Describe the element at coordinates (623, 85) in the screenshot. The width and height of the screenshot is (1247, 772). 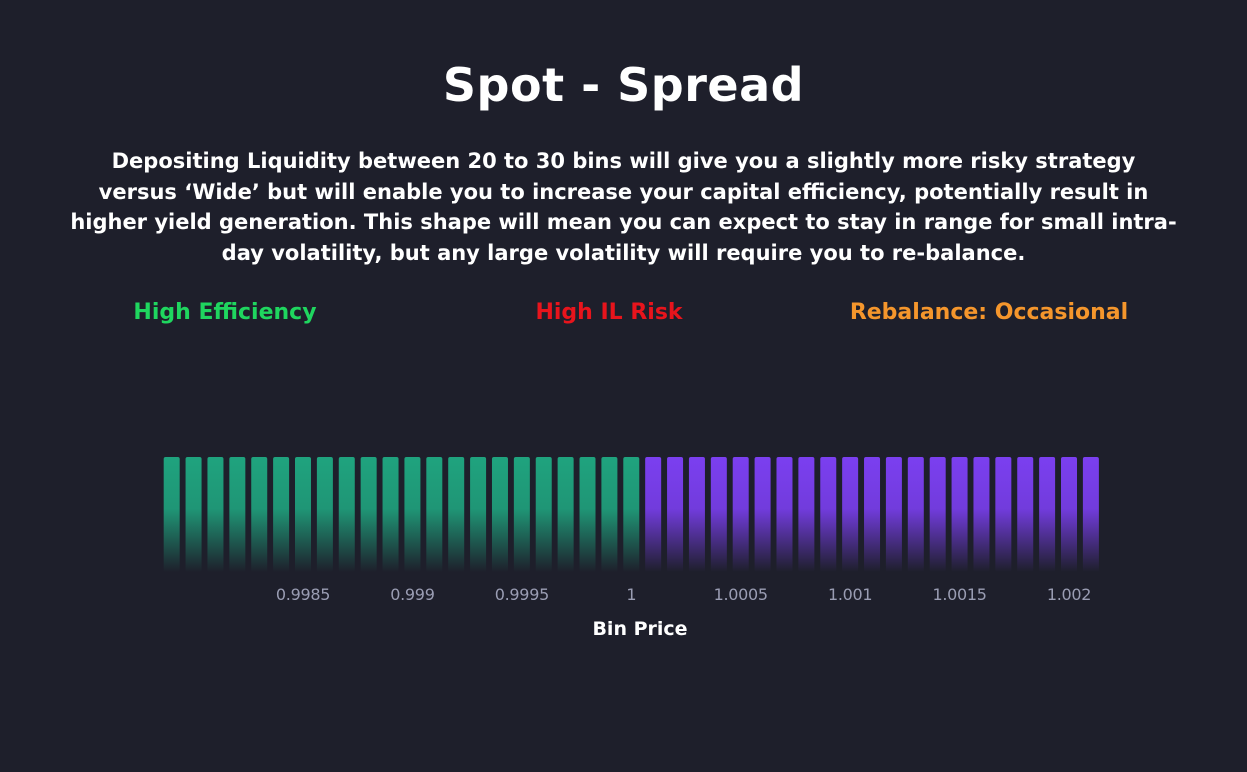
I see `page-title: Spot - Spread` at that location.